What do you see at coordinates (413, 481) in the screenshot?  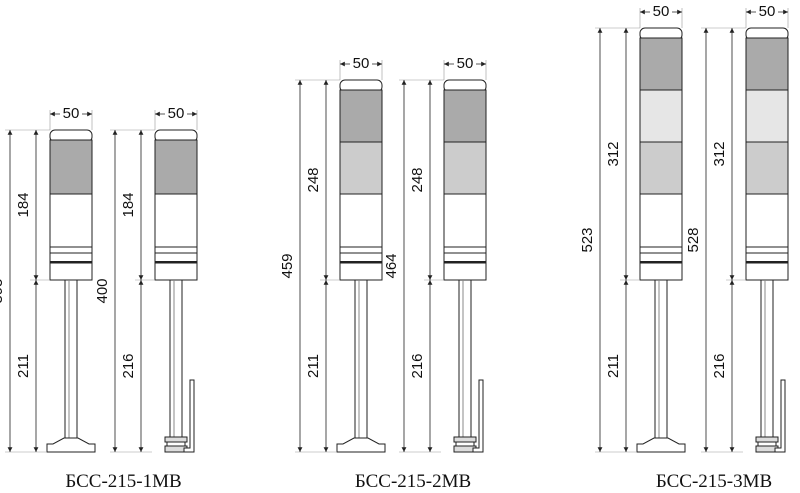 I see `caption: БСС-215-2МВ` at bounding box center [413, 481].